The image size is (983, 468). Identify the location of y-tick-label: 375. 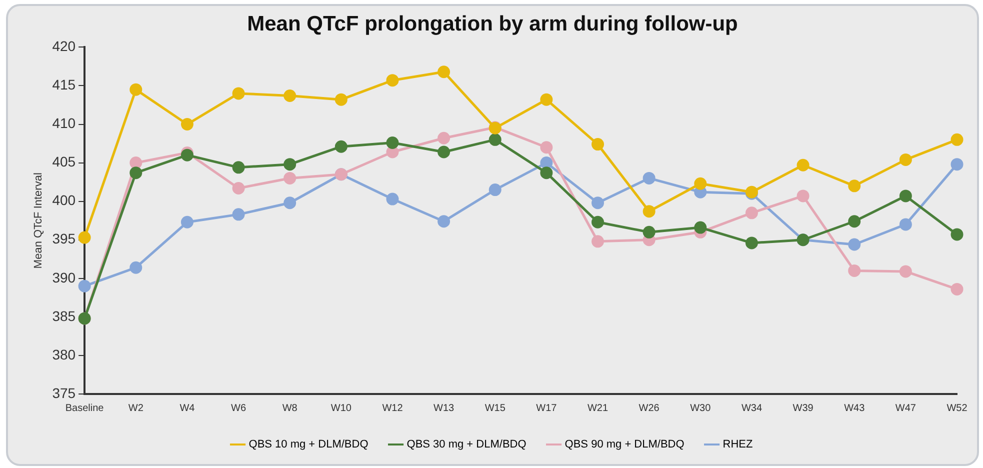
(64, 392).